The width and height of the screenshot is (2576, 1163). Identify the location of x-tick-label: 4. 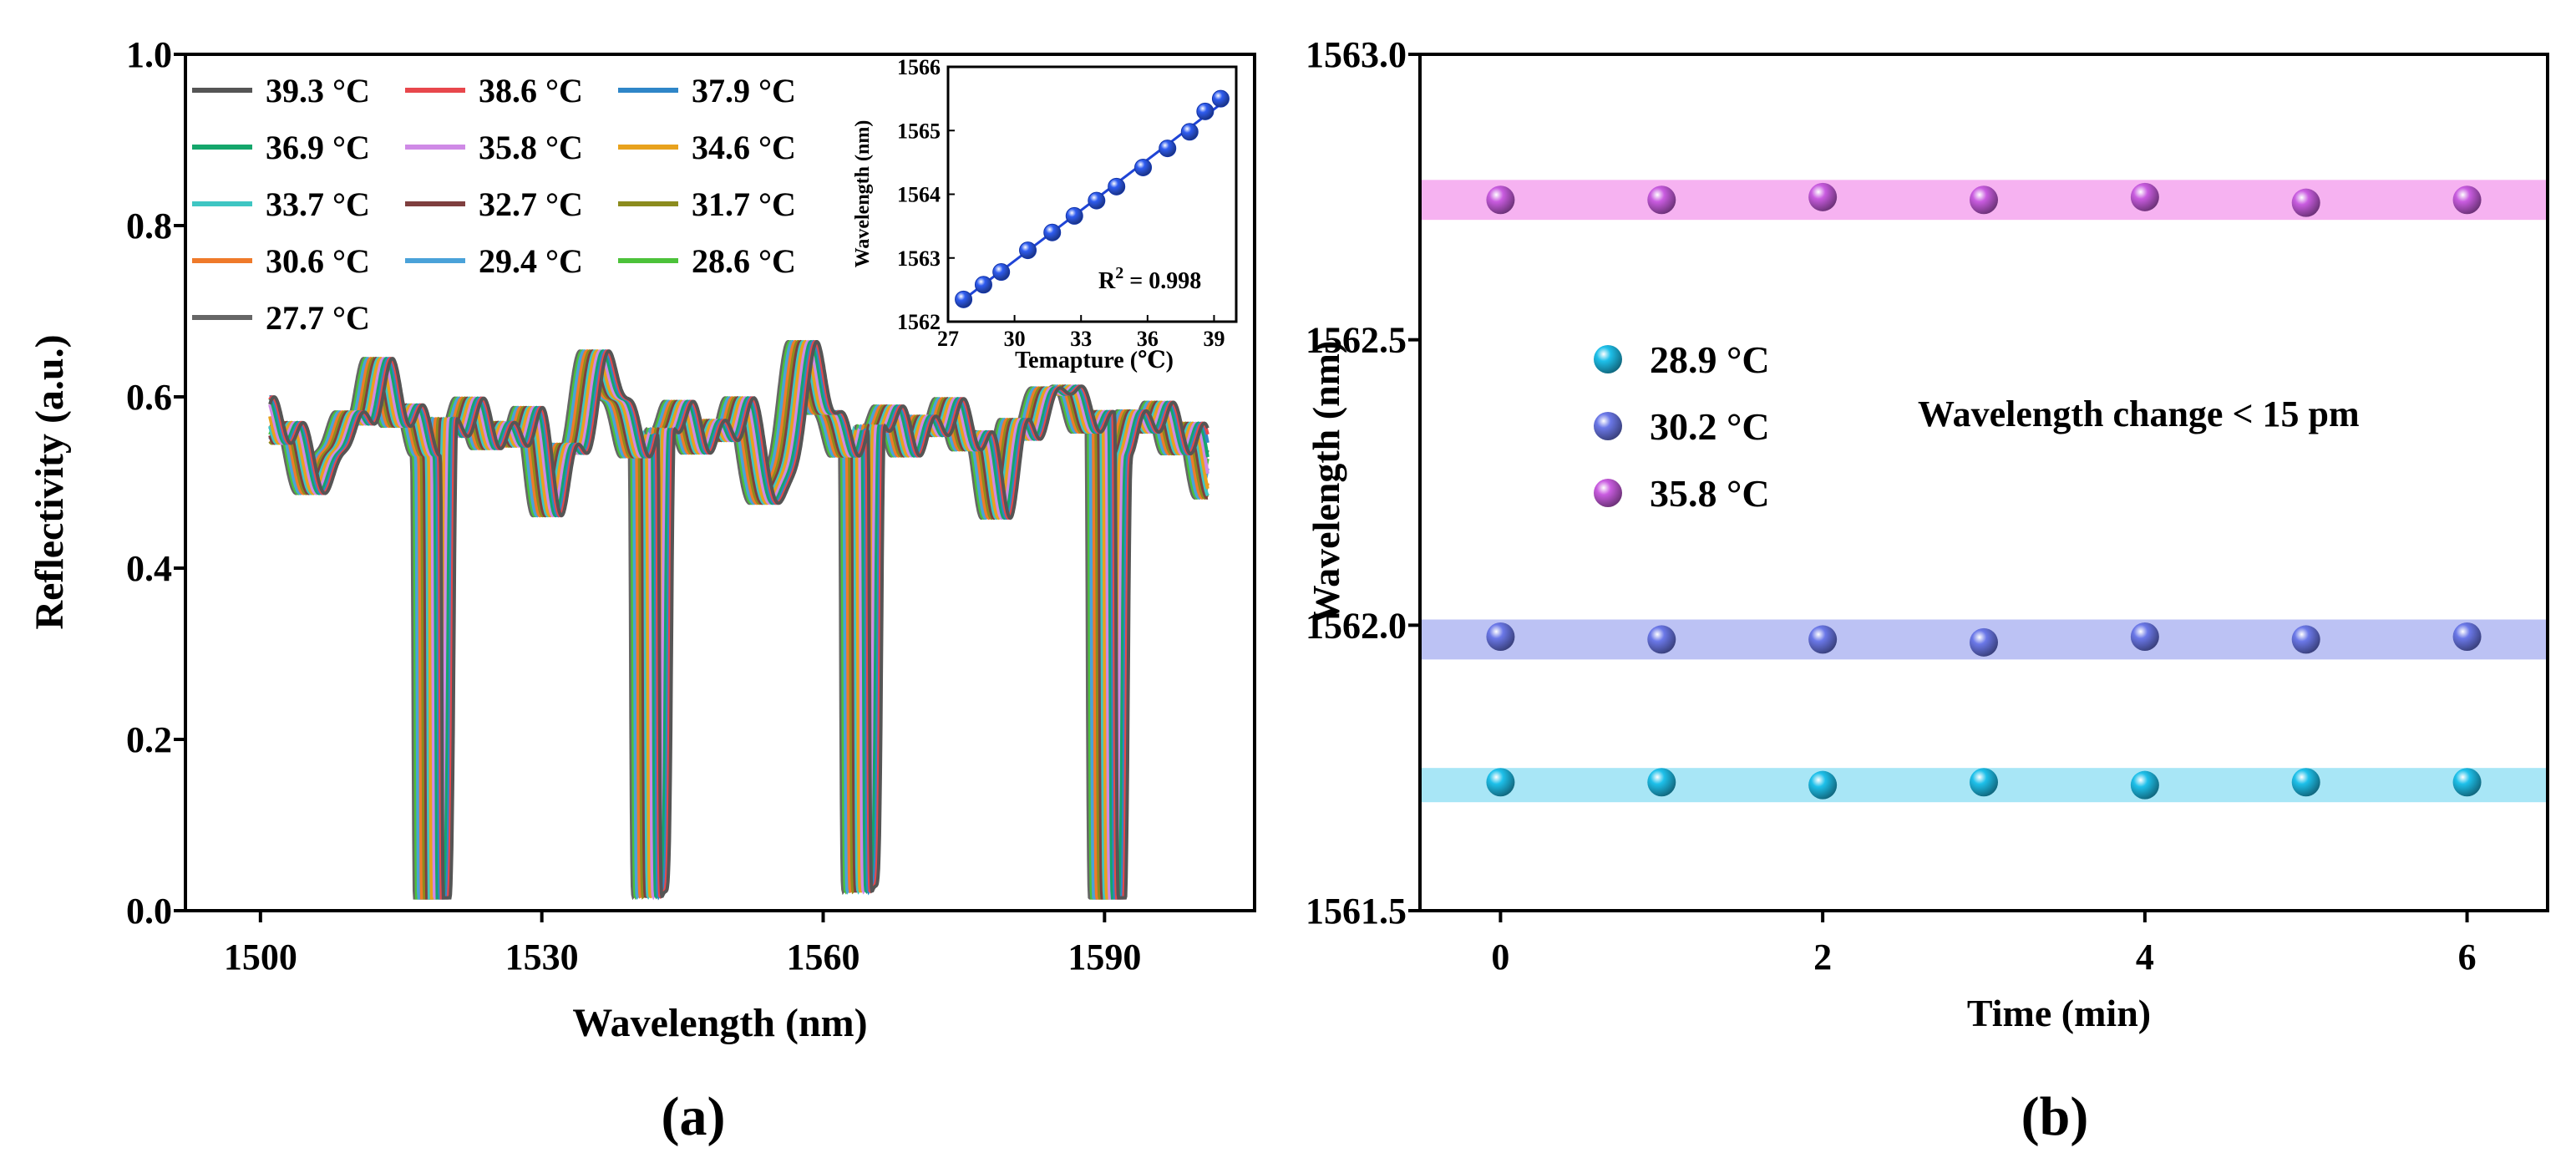
(2145, 957).